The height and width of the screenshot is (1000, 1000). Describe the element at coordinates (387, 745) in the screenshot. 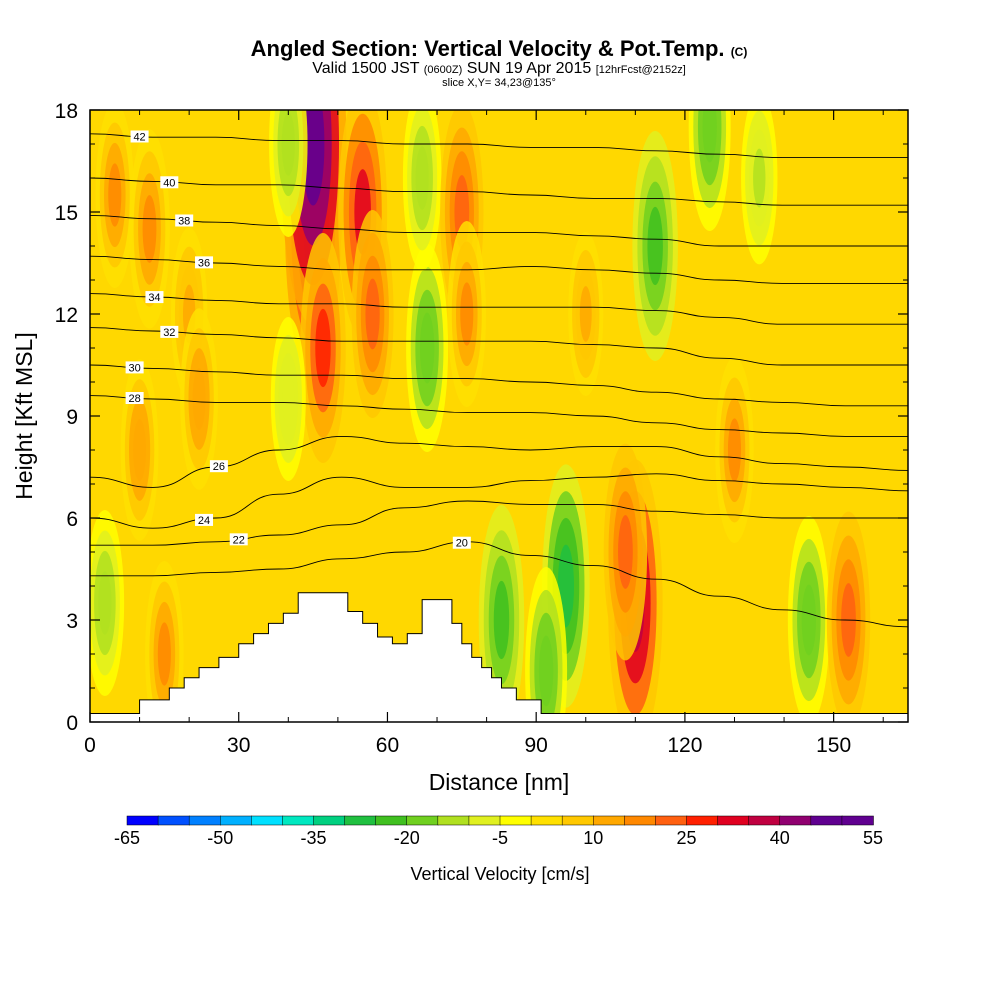

I see `x-tick-label: 60` at that location.